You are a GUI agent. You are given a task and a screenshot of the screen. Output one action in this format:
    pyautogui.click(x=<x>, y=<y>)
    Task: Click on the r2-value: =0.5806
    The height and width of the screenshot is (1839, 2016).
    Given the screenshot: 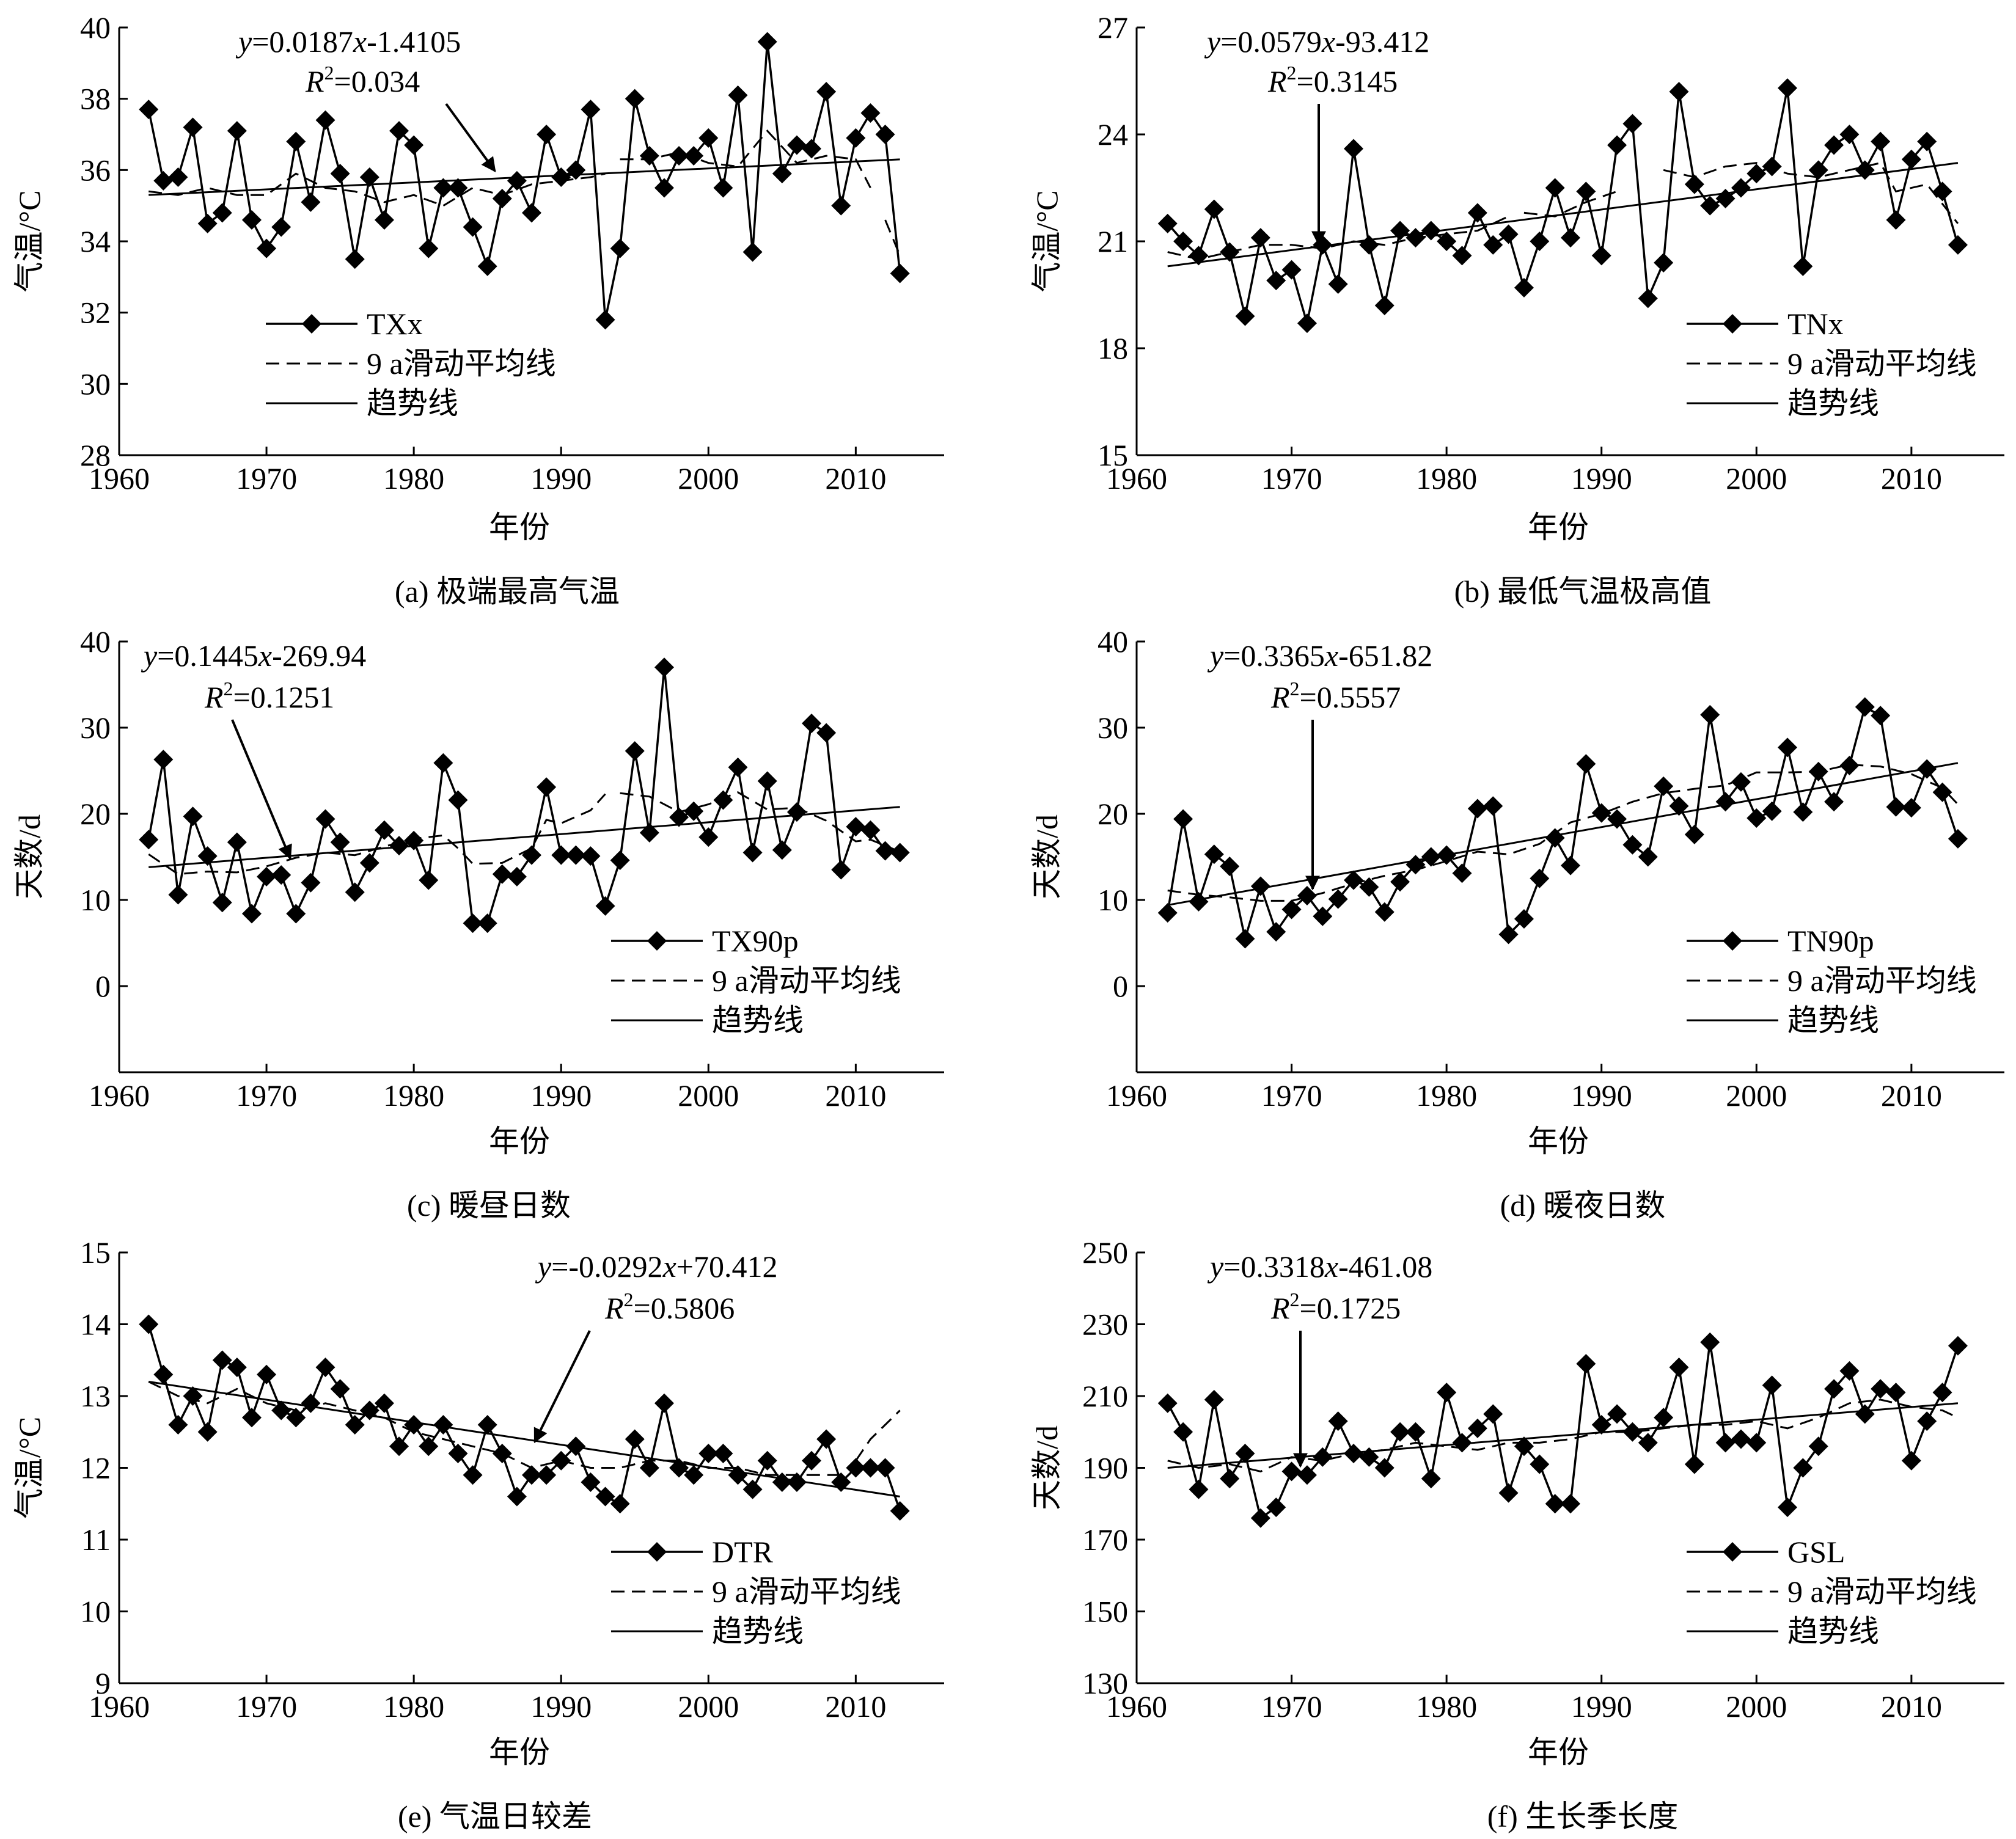 What is the action you would take?
    pyautogui.click(x=685, y=1308)
    